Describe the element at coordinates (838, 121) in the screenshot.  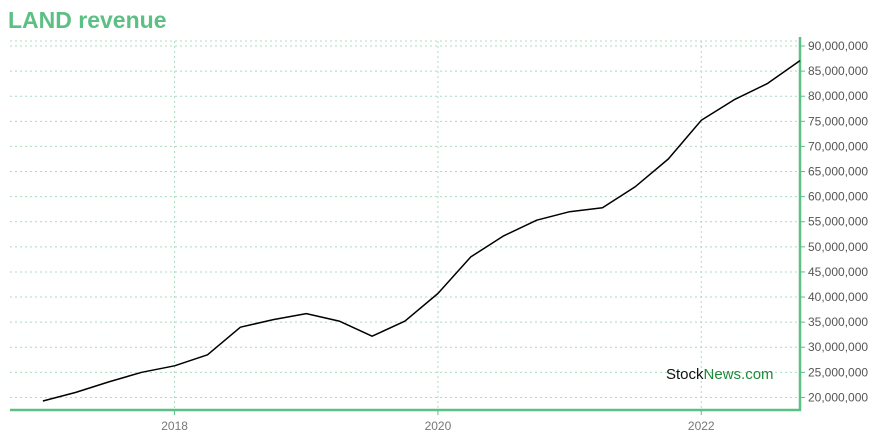
I see `y-tick-label: 75,000,000` at that location.